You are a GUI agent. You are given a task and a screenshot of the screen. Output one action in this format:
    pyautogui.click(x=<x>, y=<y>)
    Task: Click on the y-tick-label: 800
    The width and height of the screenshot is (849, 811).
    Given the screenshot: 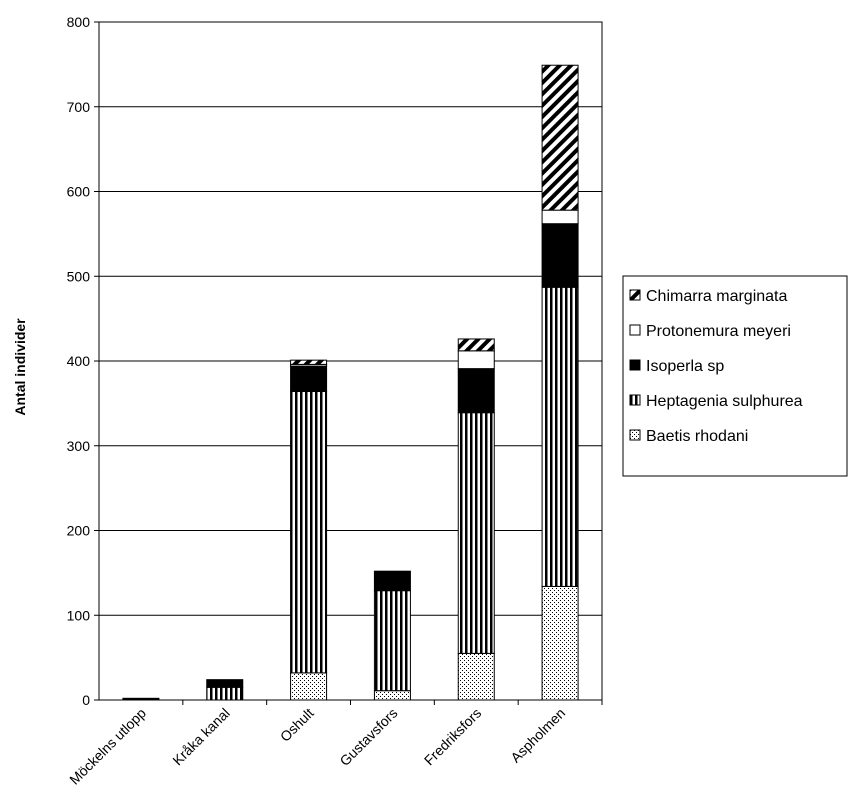 What is the action you would take?
    pyautogui.click(x=79, y=22)
    